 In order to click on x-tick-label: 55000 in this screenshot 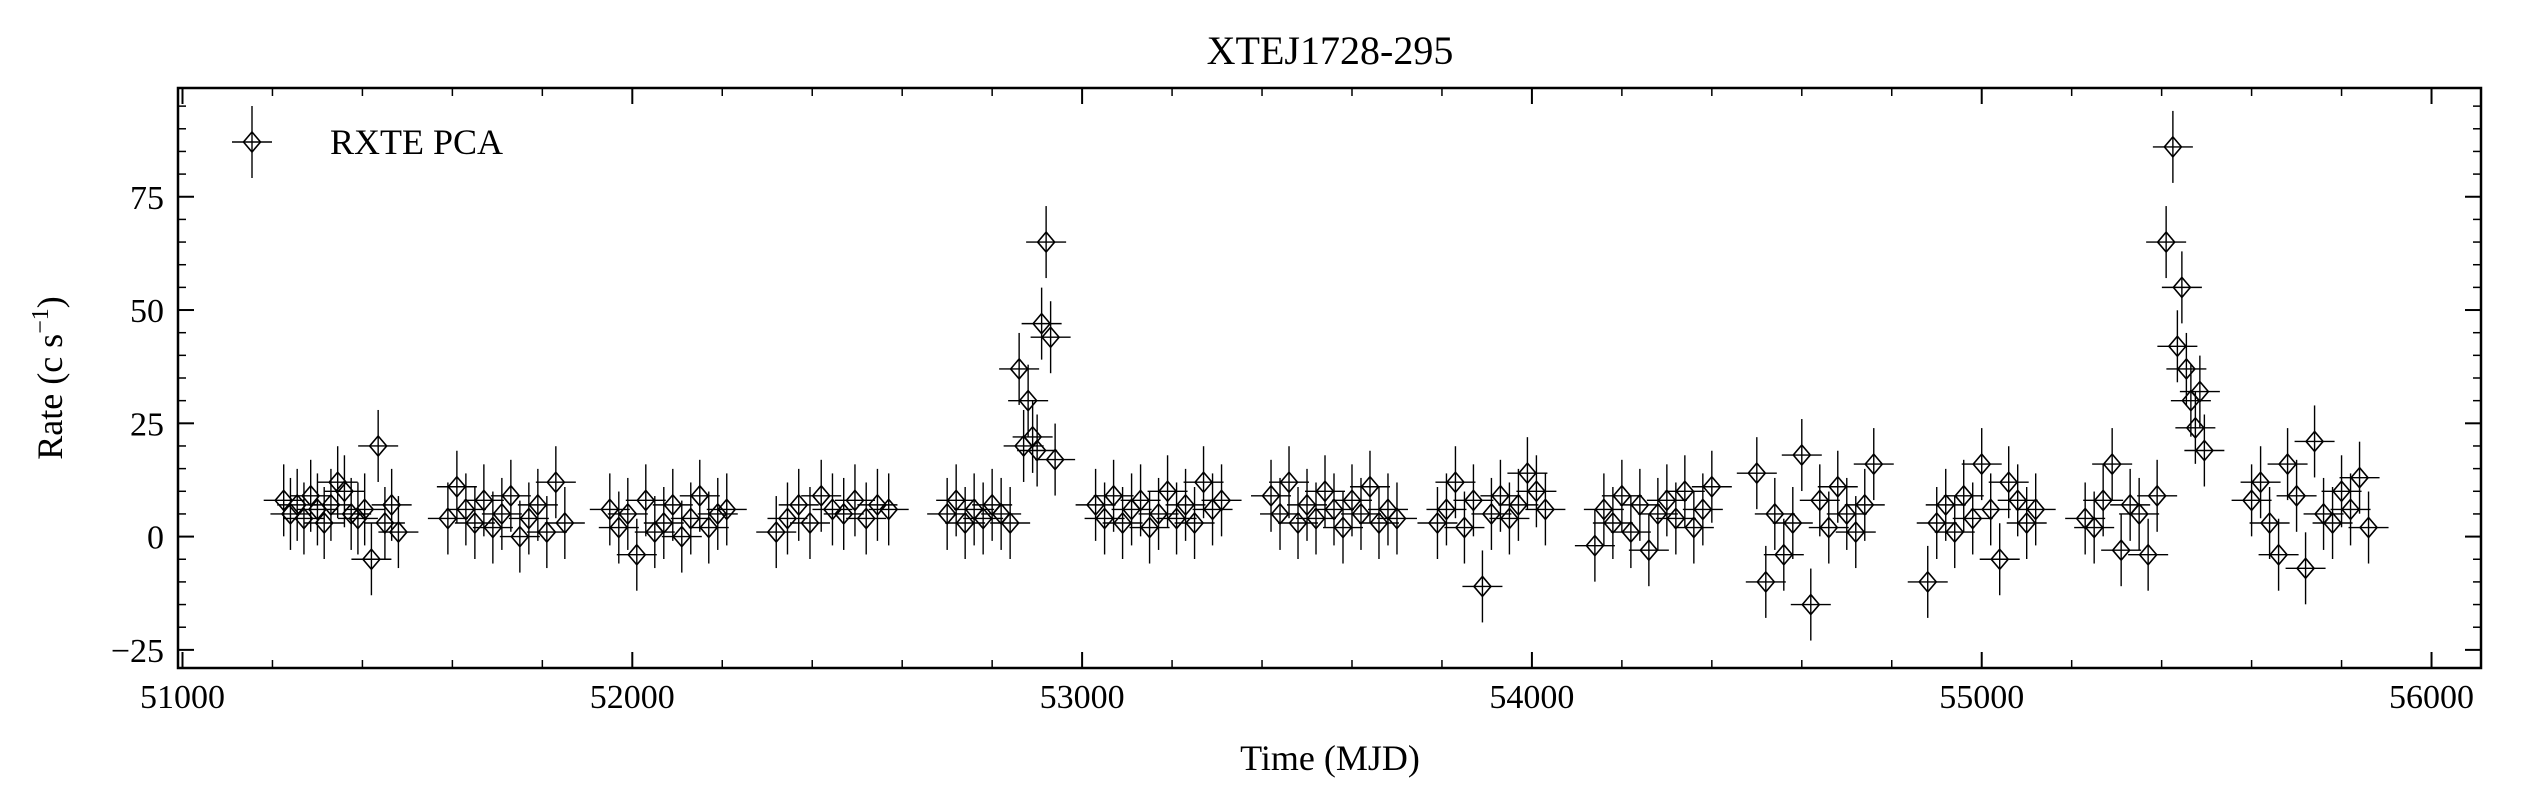, I will do `click(1981, 697)`.